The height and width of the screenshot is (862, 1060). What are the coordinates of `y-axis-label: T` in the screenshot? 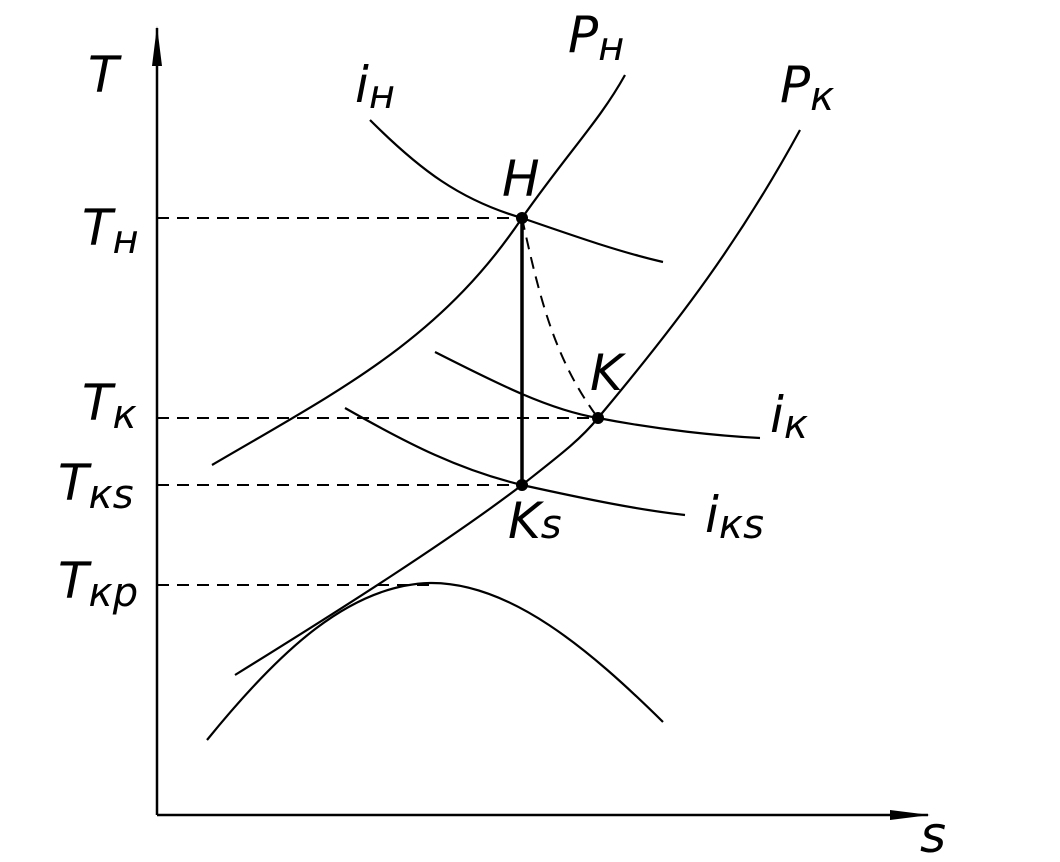 It's located at (105, 75).